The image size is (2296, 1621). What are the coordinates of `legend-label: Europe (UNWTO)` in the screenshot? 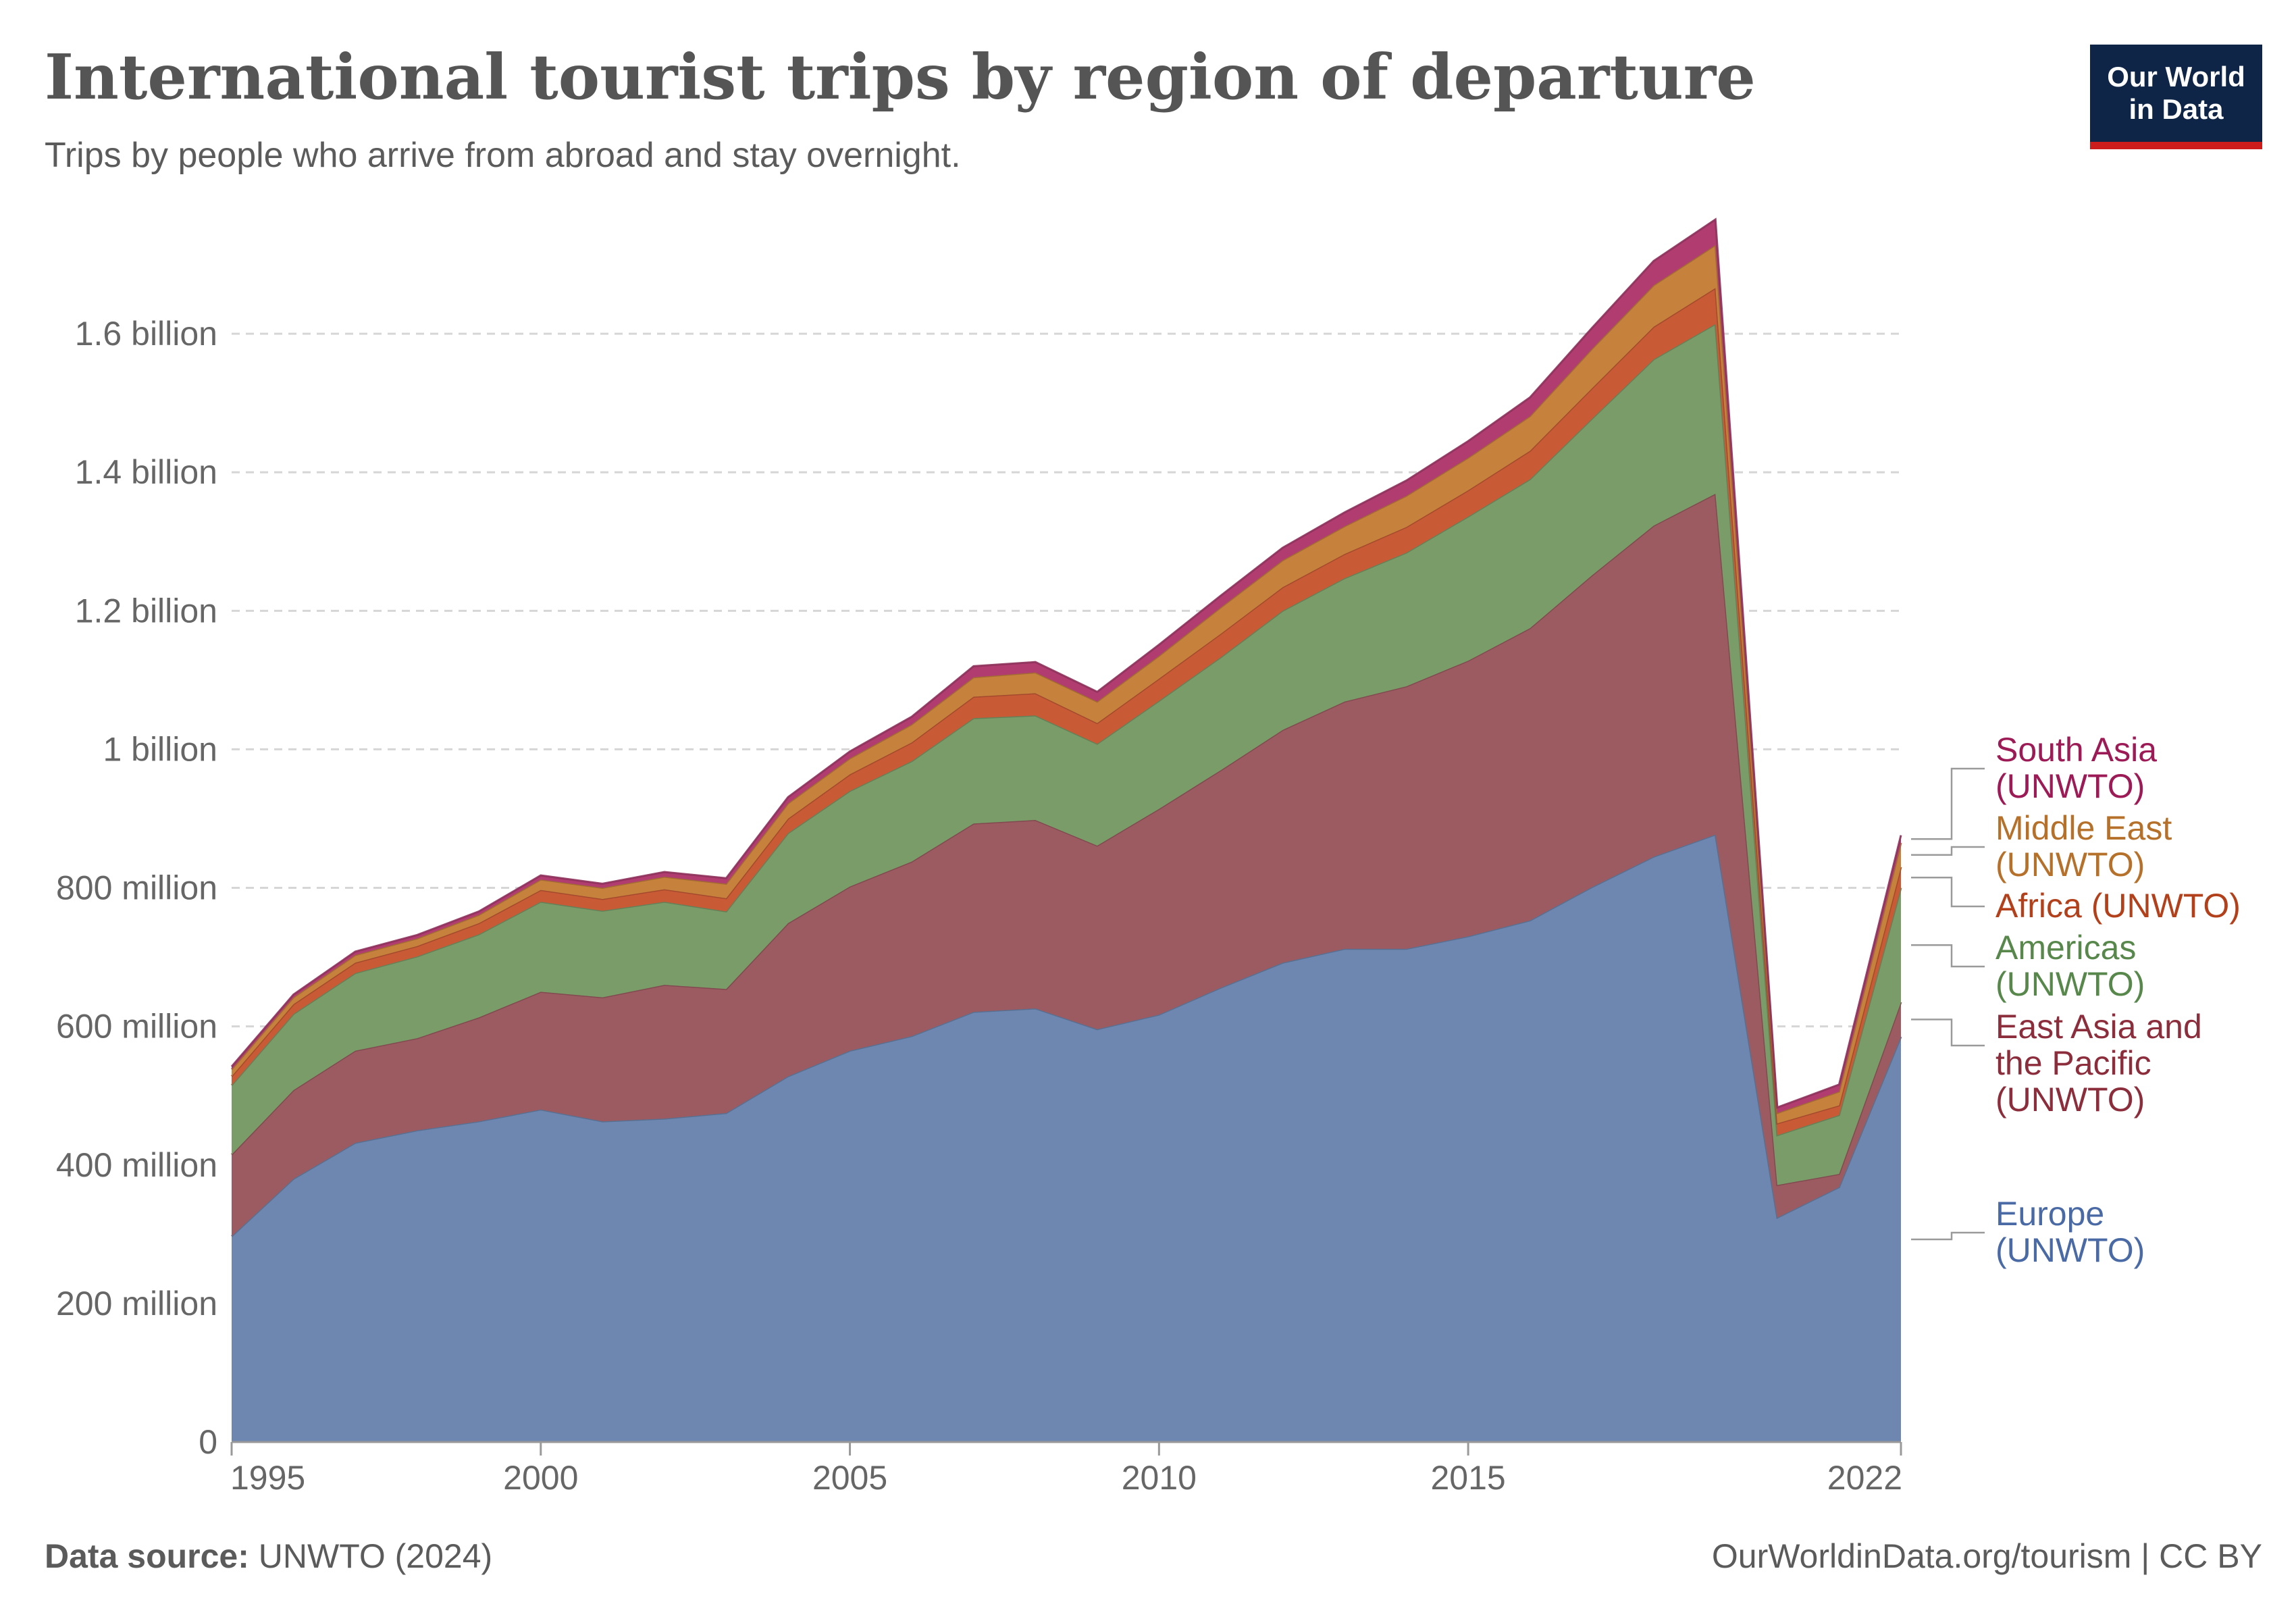 It's located at (2070, 1232).